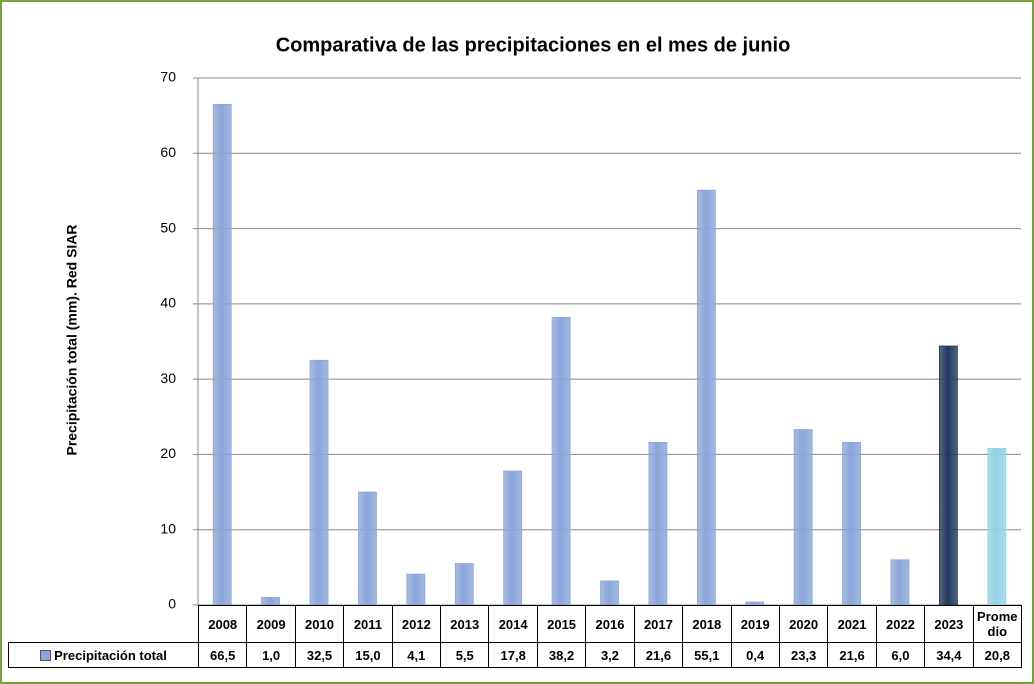  I want to click on data-label: 4,1, so click(416, 655).